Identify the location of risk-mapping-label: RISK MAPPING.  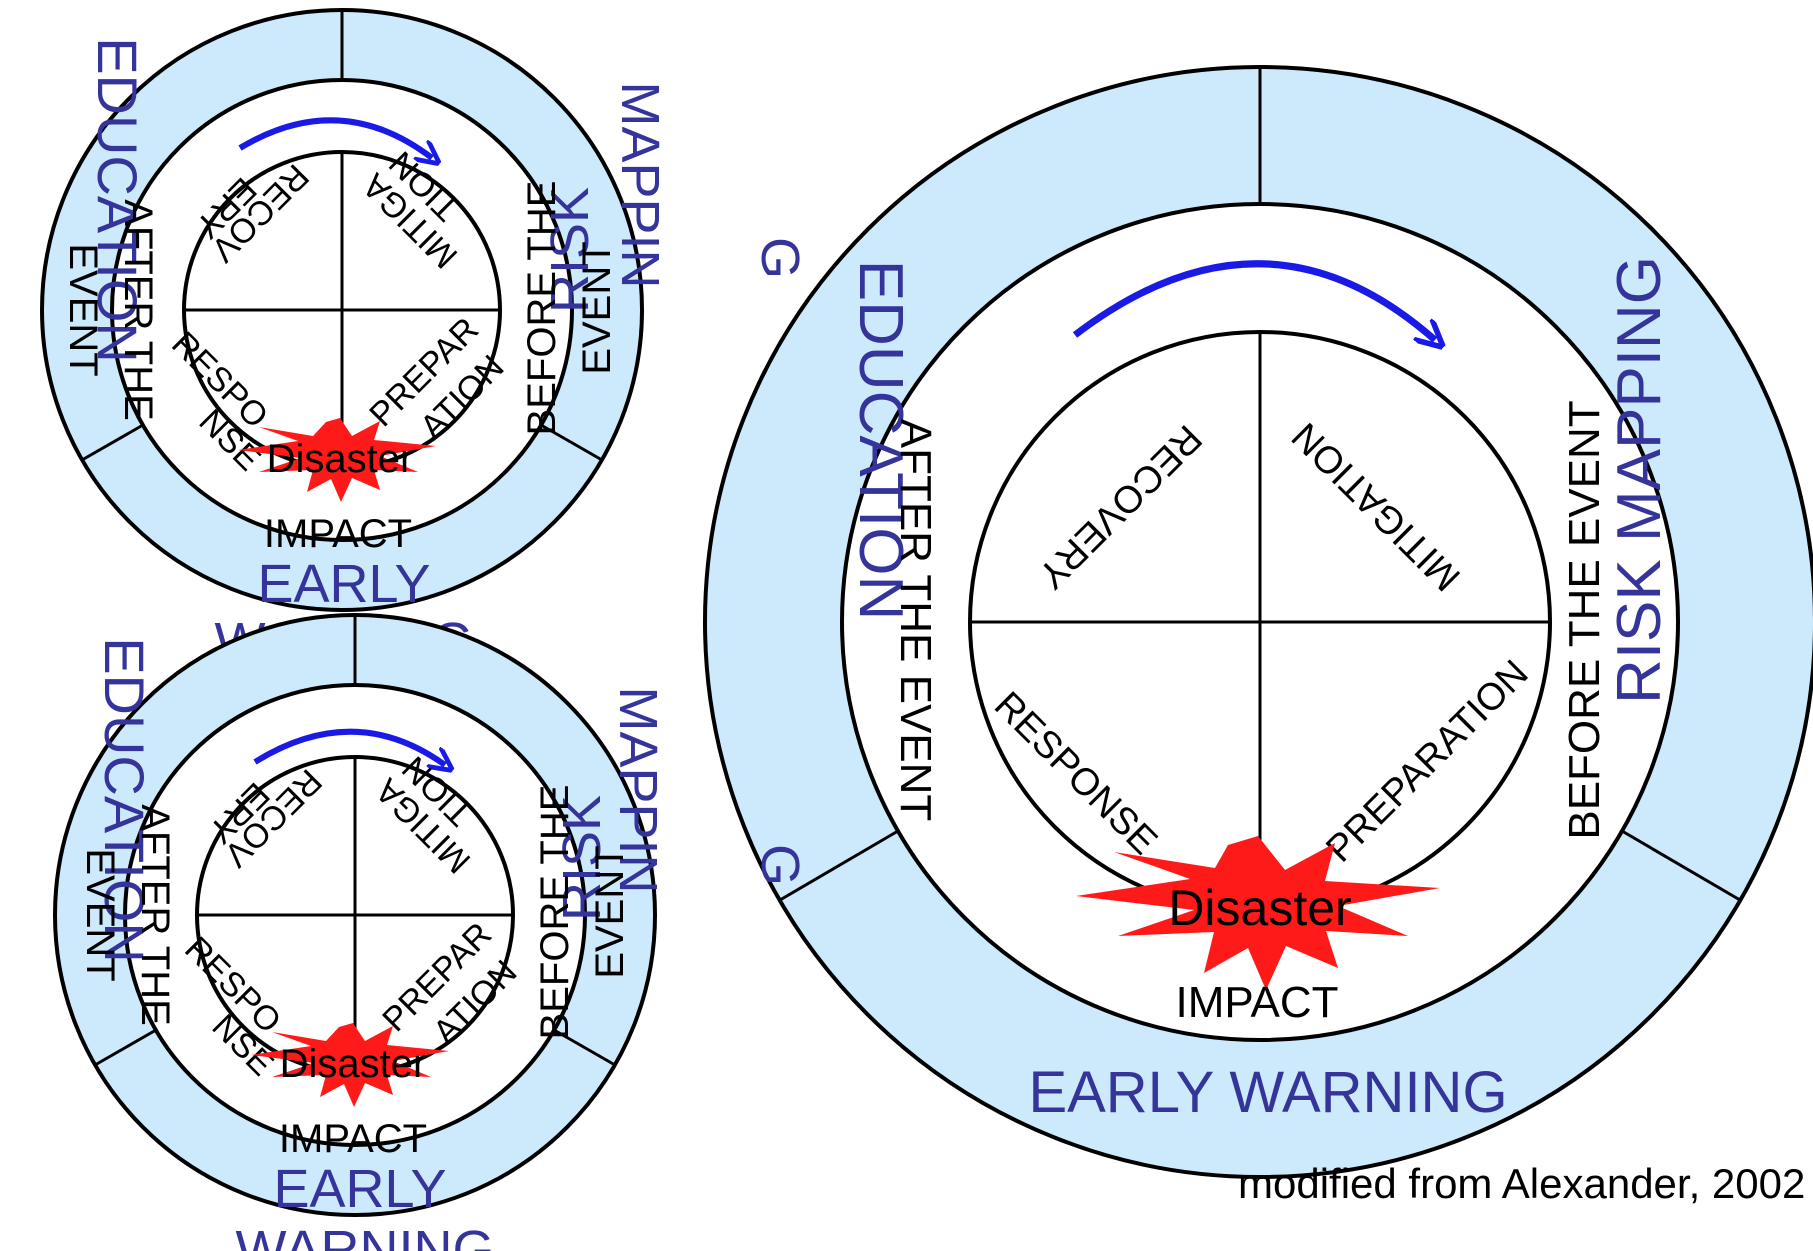
(1639, 480).